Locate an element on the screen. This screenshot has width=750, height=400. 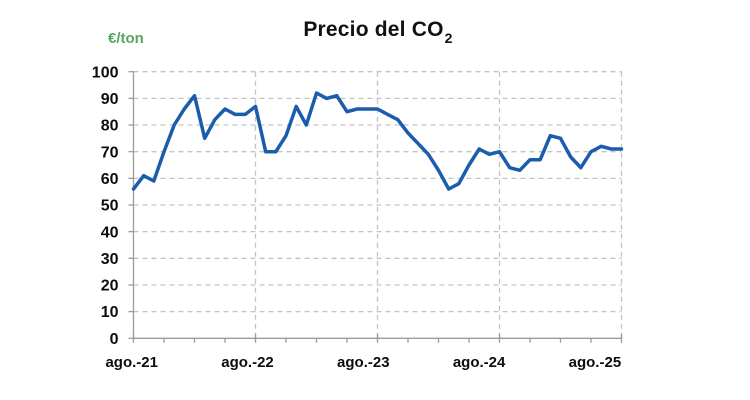
y-axis-tick-label: 10 is located at coordinates (110, 312).